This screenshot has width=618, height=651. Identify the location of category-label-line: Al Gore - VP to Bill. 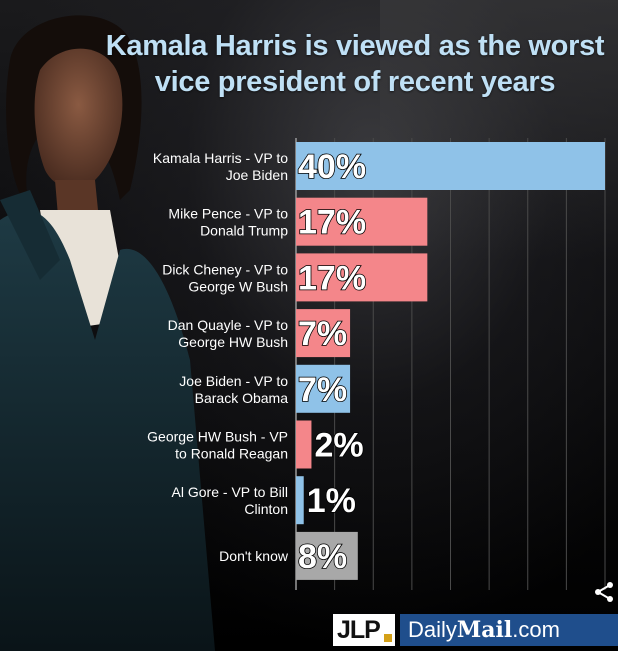
(230, 492).